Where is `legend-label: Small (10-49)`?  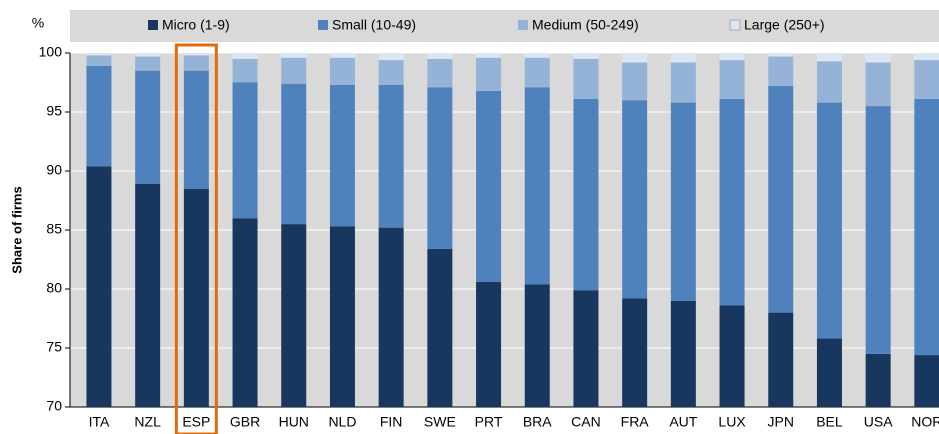
legend-label: Small (10-49) is located at coordinates (374, 25).